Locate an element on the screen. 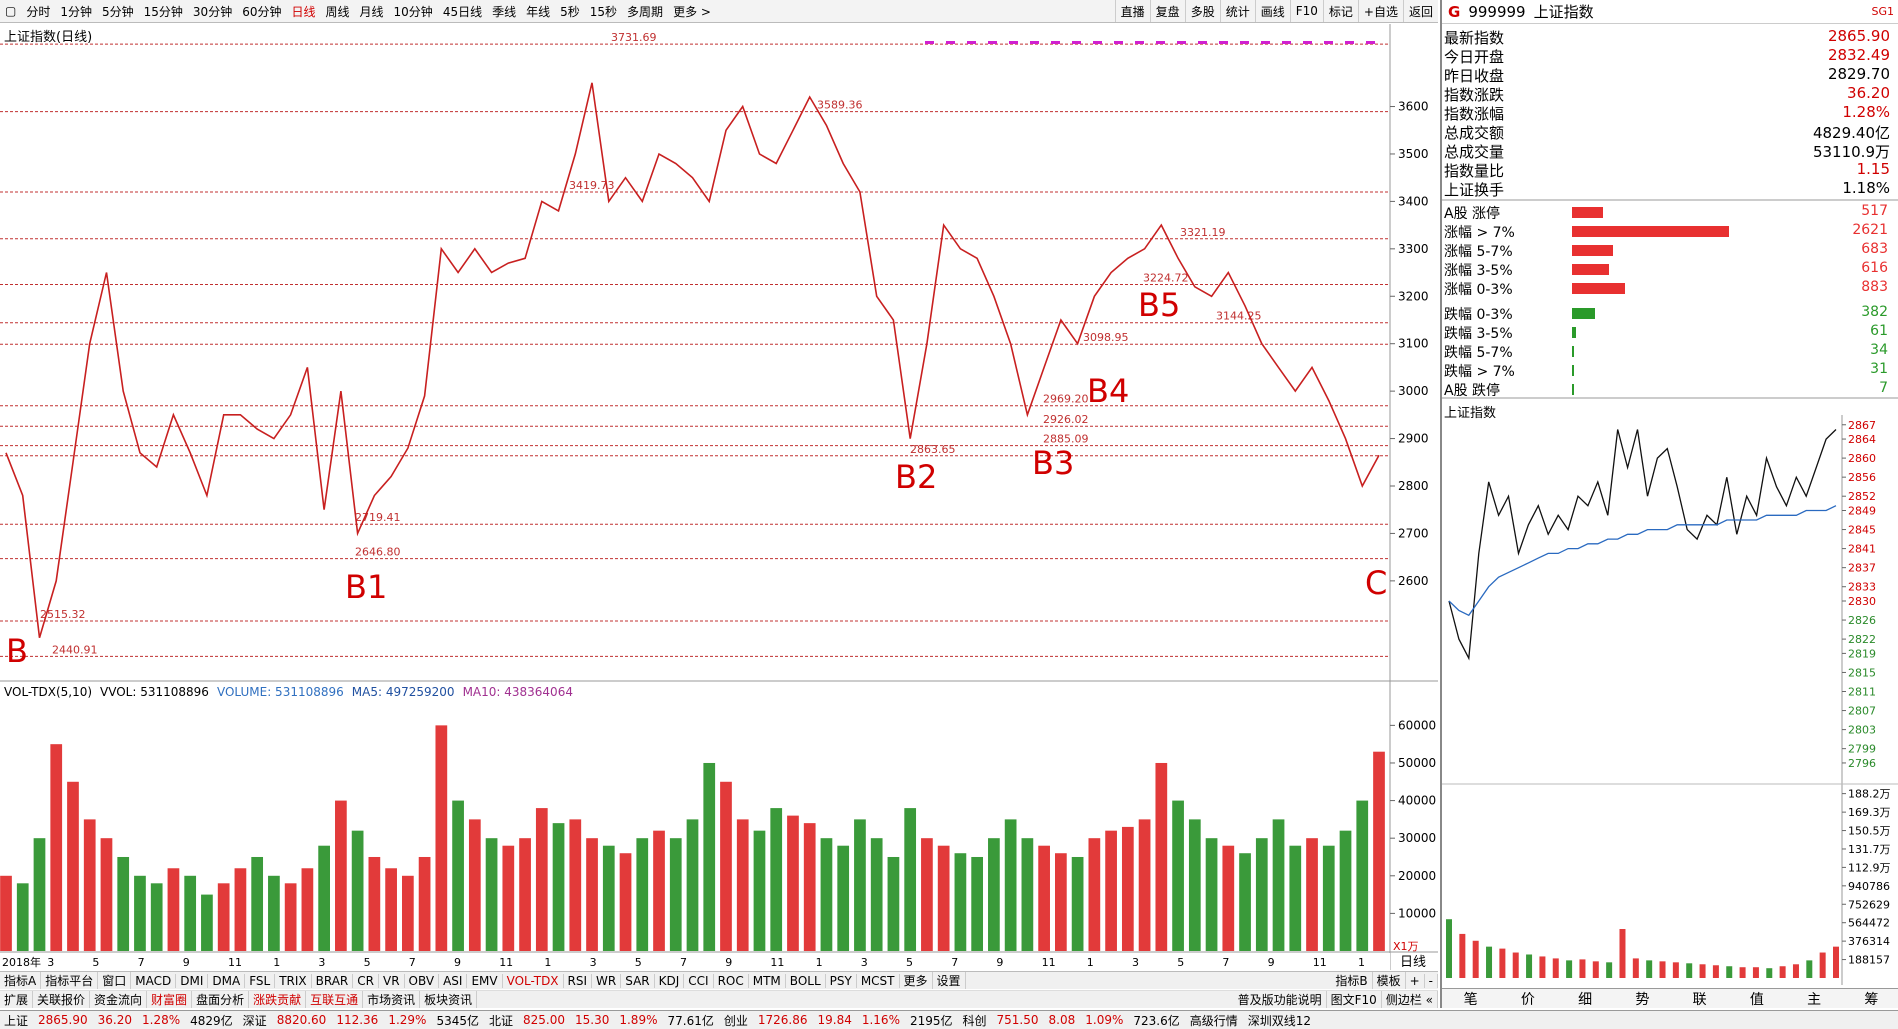 The width and height of the screenshot is (1898, 1029). period-tab: 日线 is located at coordinates (303, 11).